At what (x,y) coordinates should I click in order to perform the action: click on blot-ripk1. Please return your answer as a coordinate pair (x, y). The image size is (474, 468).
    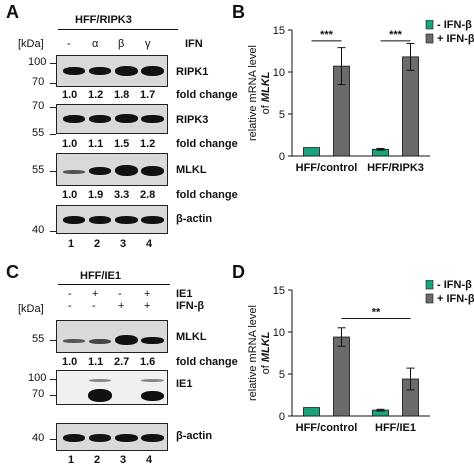
    Looking at the image, I should click on (112, 71).